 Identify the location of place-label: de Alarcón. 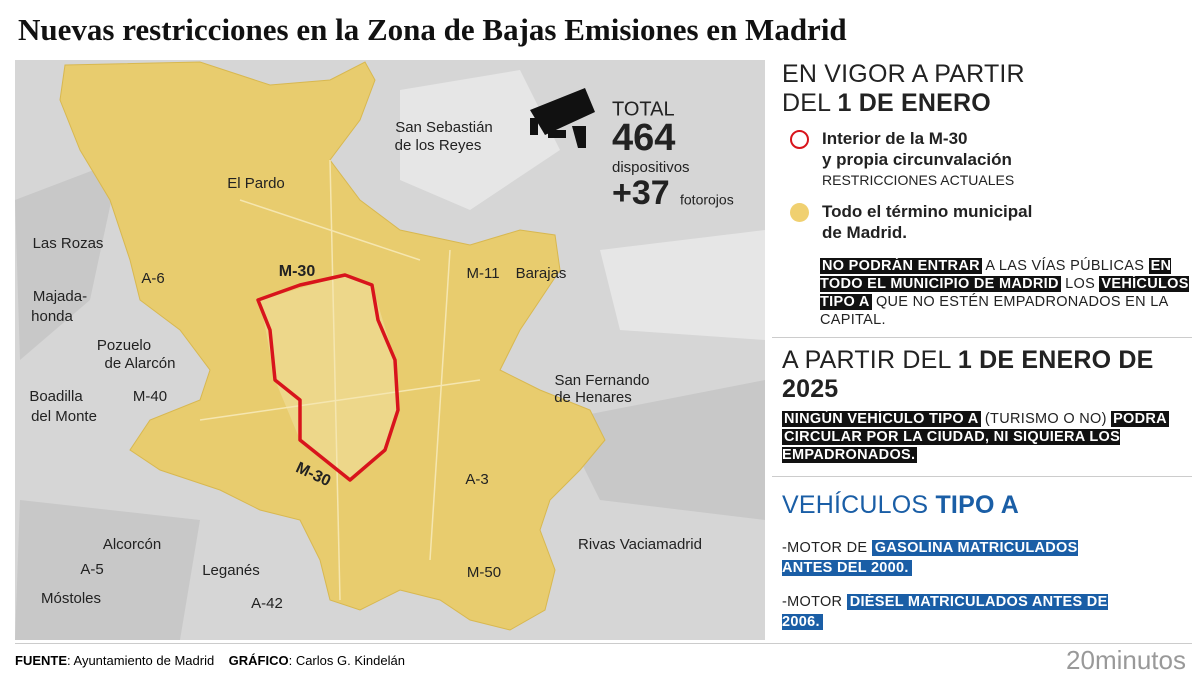
(140, 363).